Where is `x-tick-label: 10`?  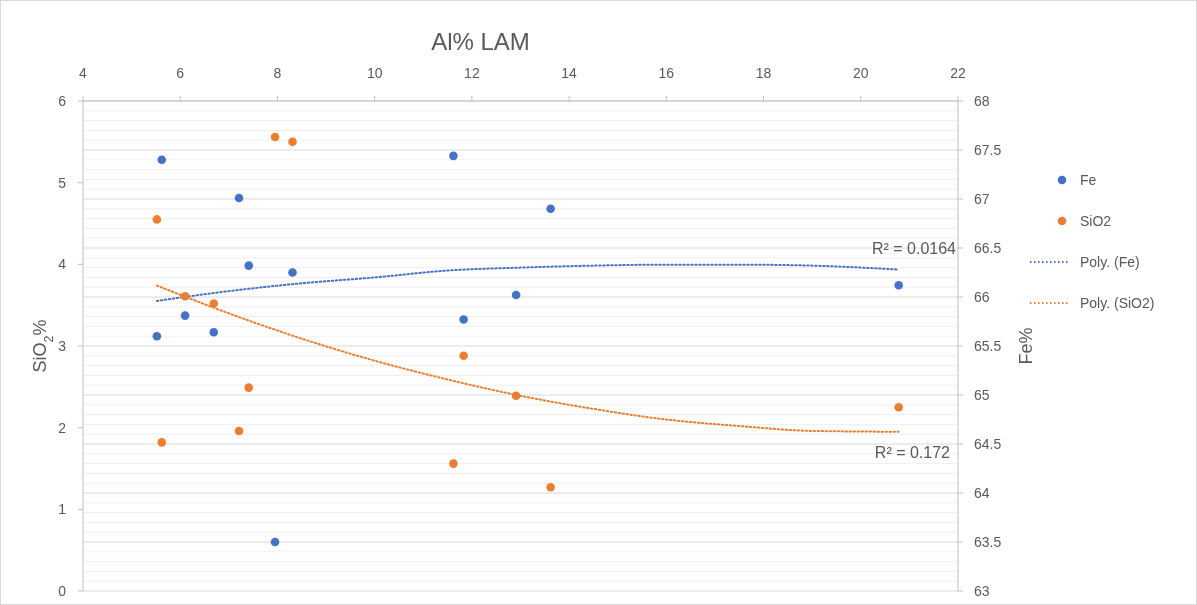
x-tick-label: 10 is located at coordinates (374, 73).